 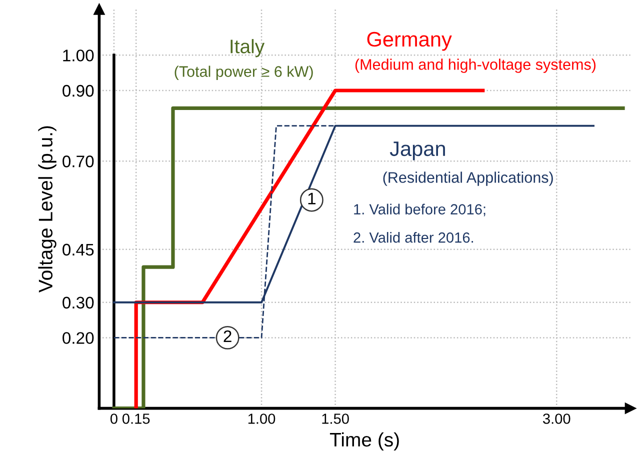 I want to click on y-tick-label: 0.70, so click(x=78, y=162).